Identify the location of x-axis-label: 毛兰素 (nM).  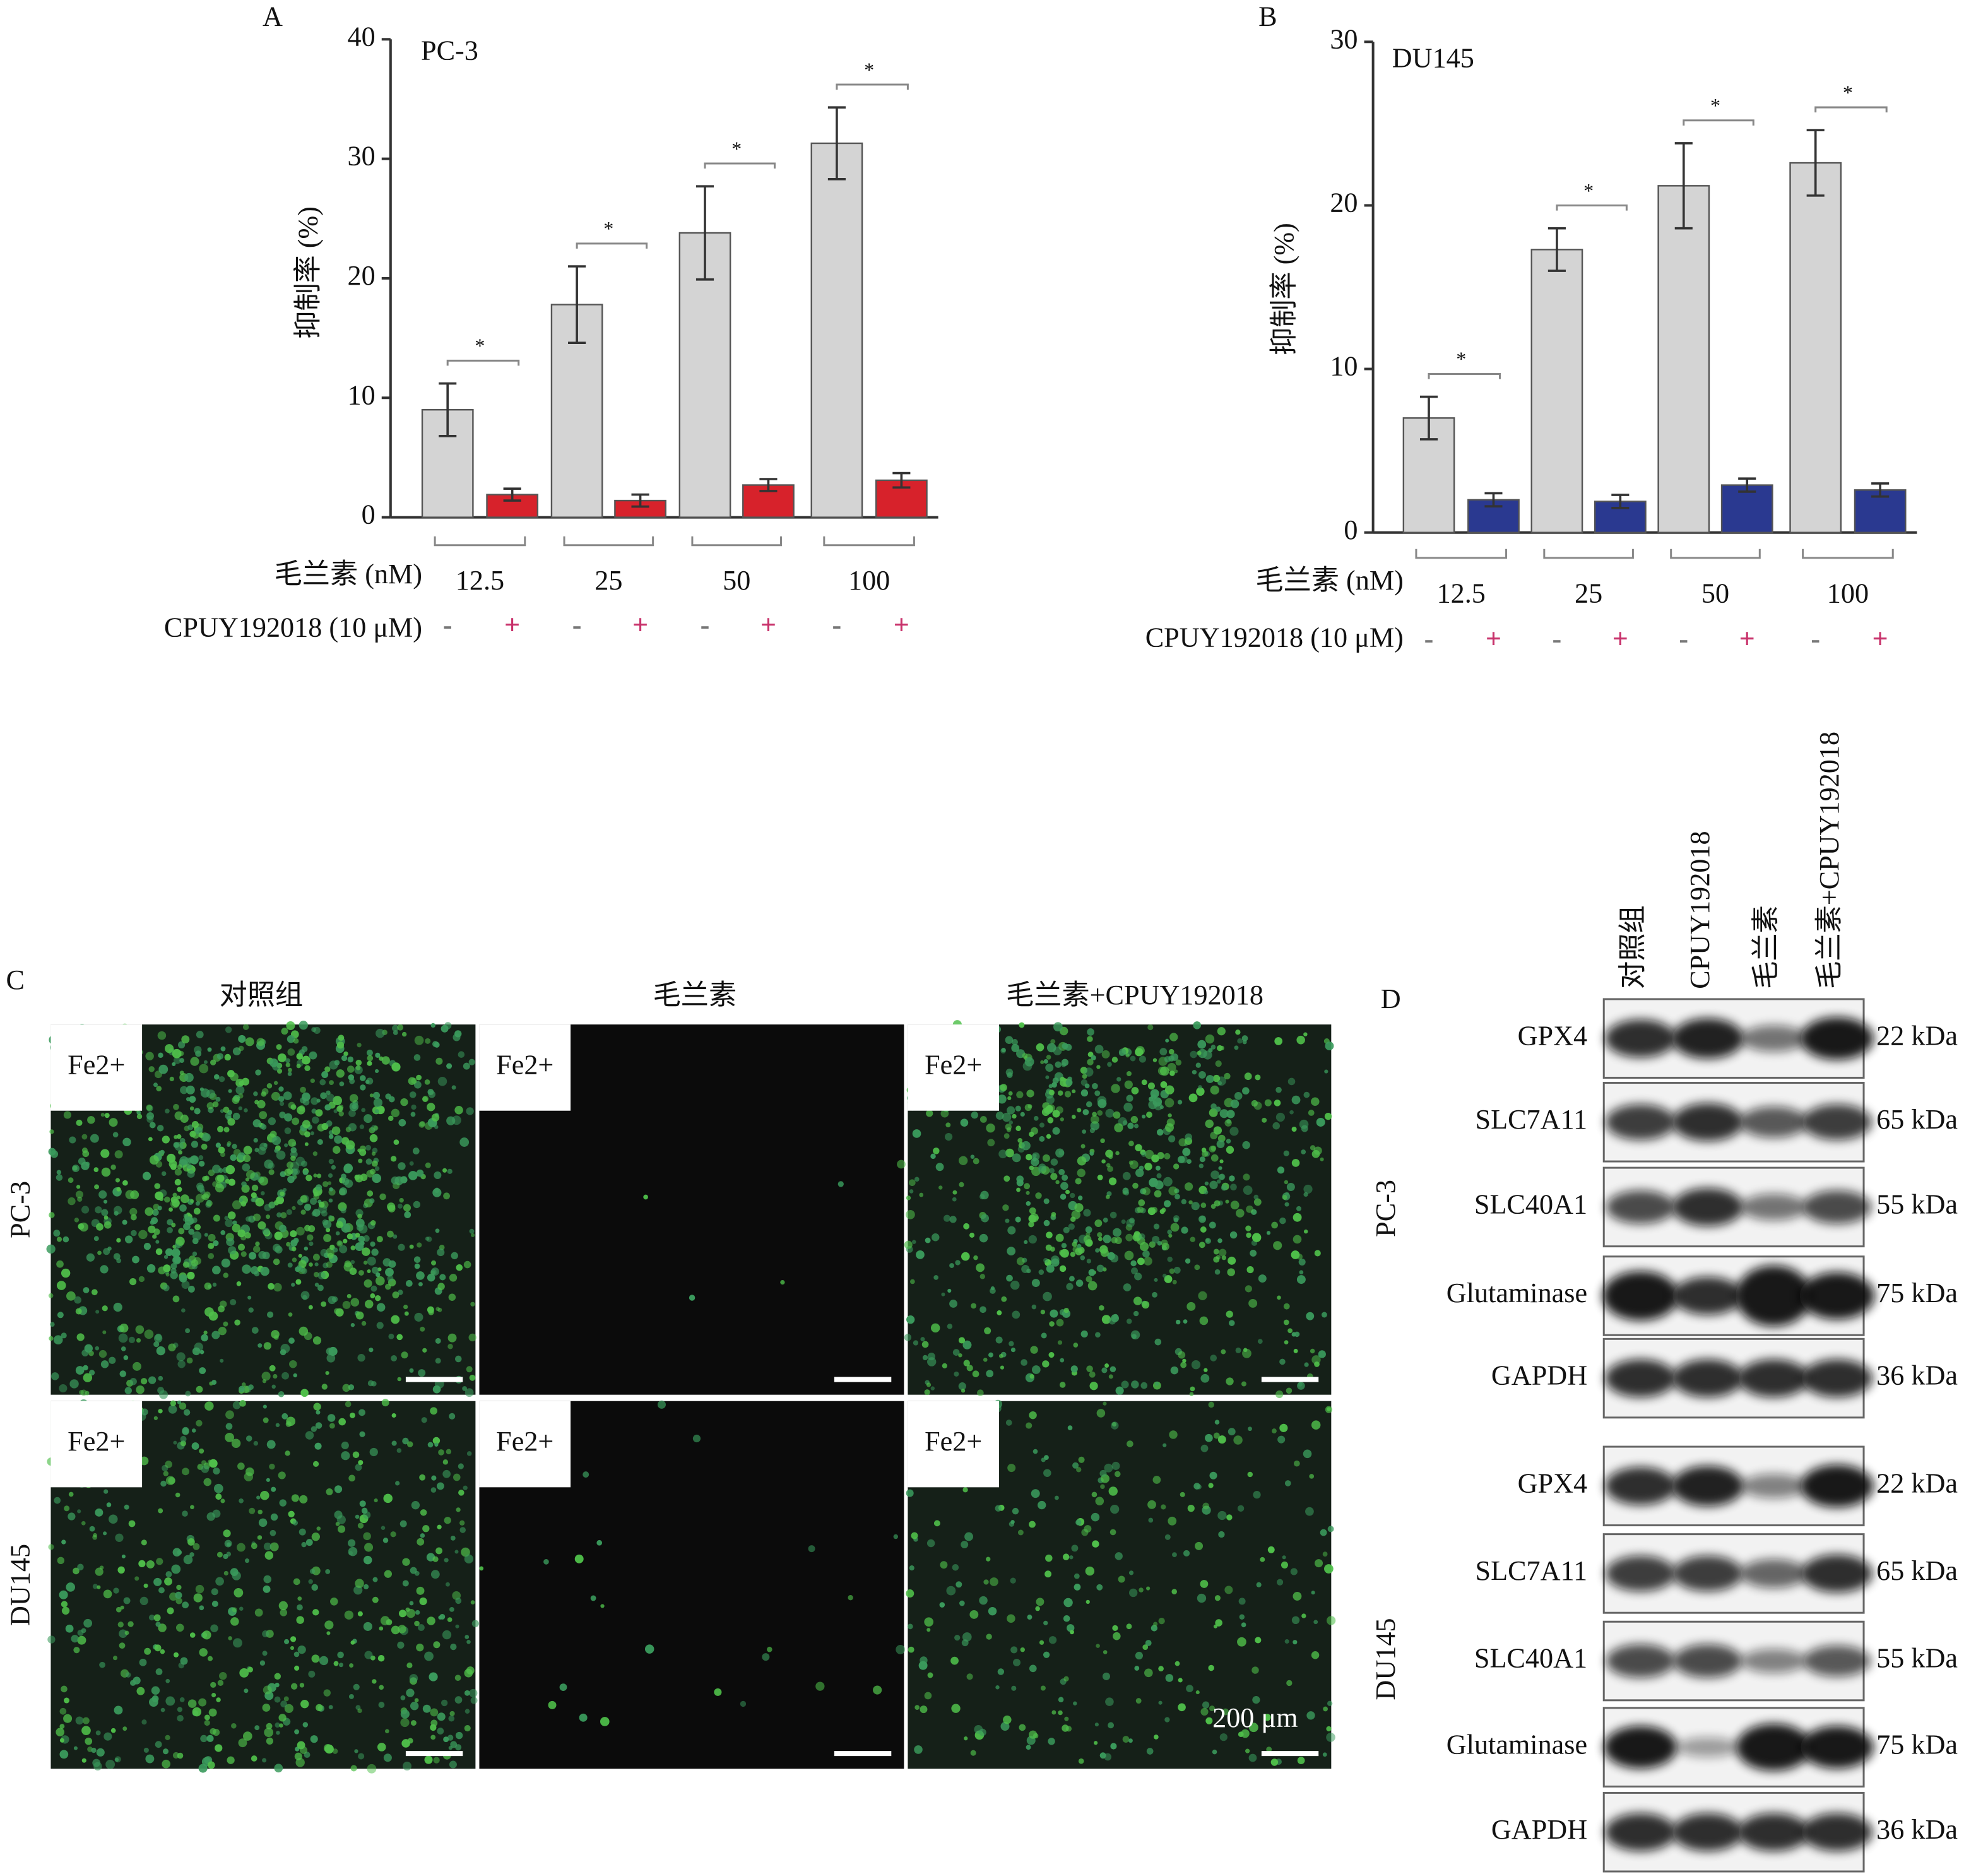
(348, 574).